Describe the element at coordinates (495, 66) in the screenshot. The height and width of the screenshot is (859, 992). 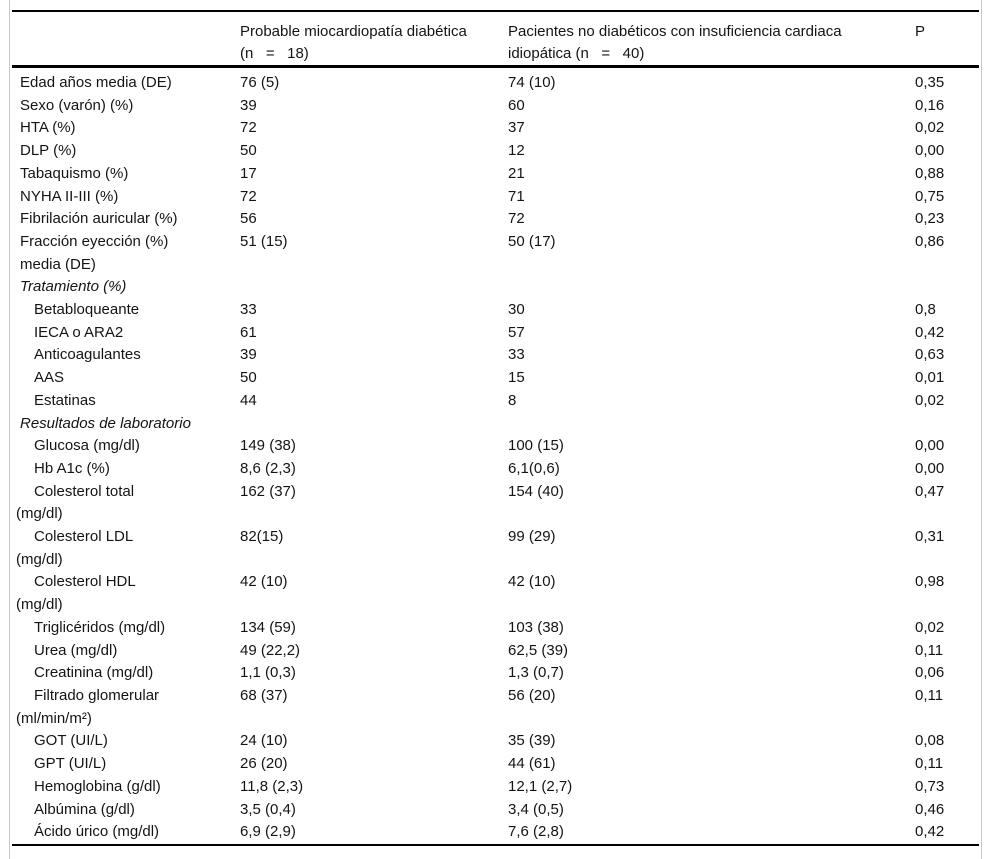
I see `horizontal-rule-under-header` at that location.